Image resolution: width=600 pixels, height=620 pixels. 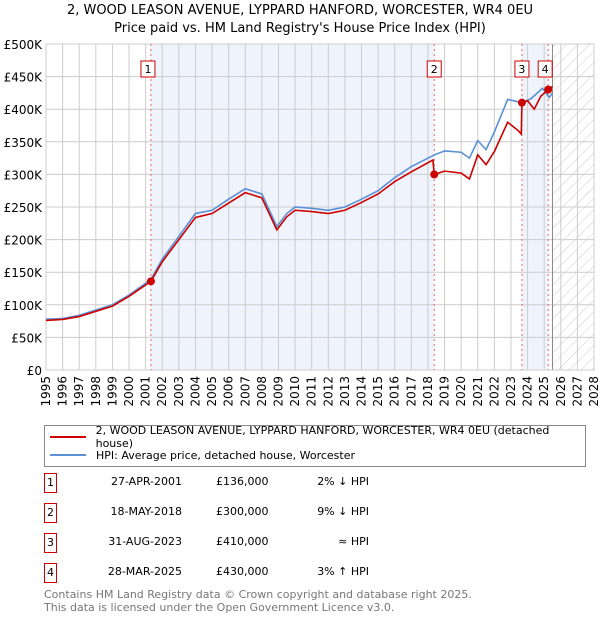 What do you see at coordinates (312, 391) in the screenshot?
I see `x-tick-label: 2011` at bounding box center [312, 391].